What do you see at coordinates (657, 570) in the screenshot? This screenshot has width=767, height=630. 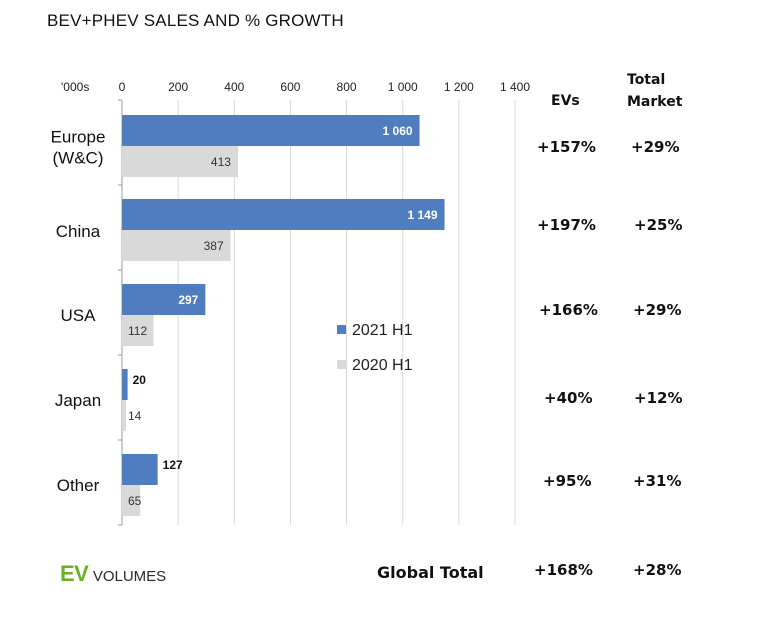 I see `global-total-growth: +28%` at bounding box center [657, 570].